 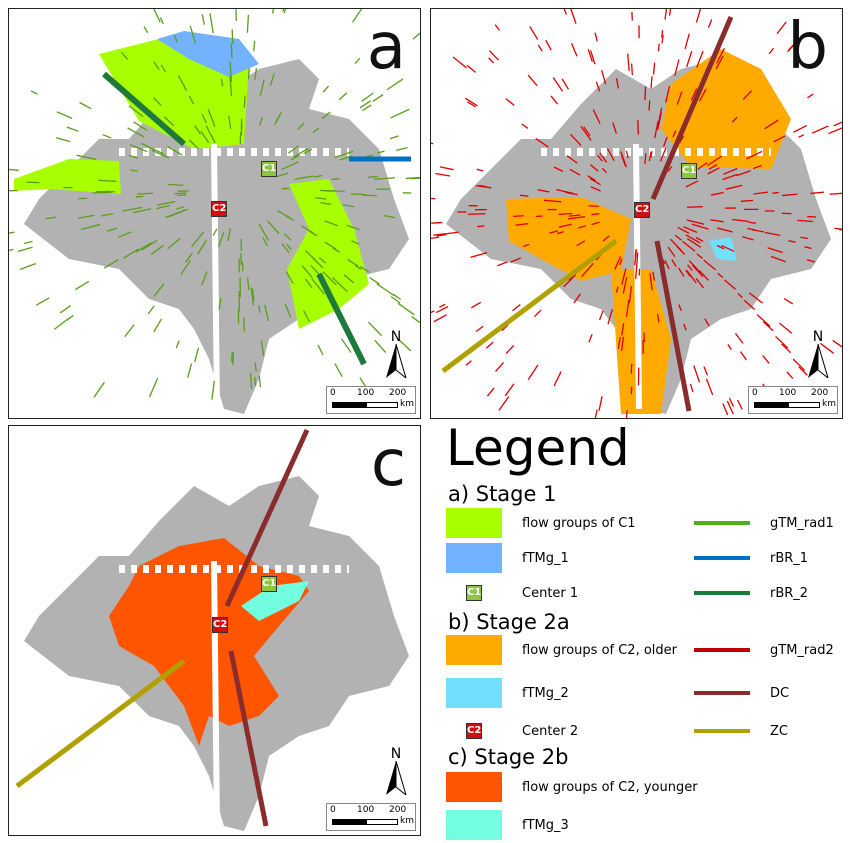 What do you see at coordinates (561, 650) in the screenshot?
I see `legend-item: flow groups of C2, older` at bounding box center [561, 650].